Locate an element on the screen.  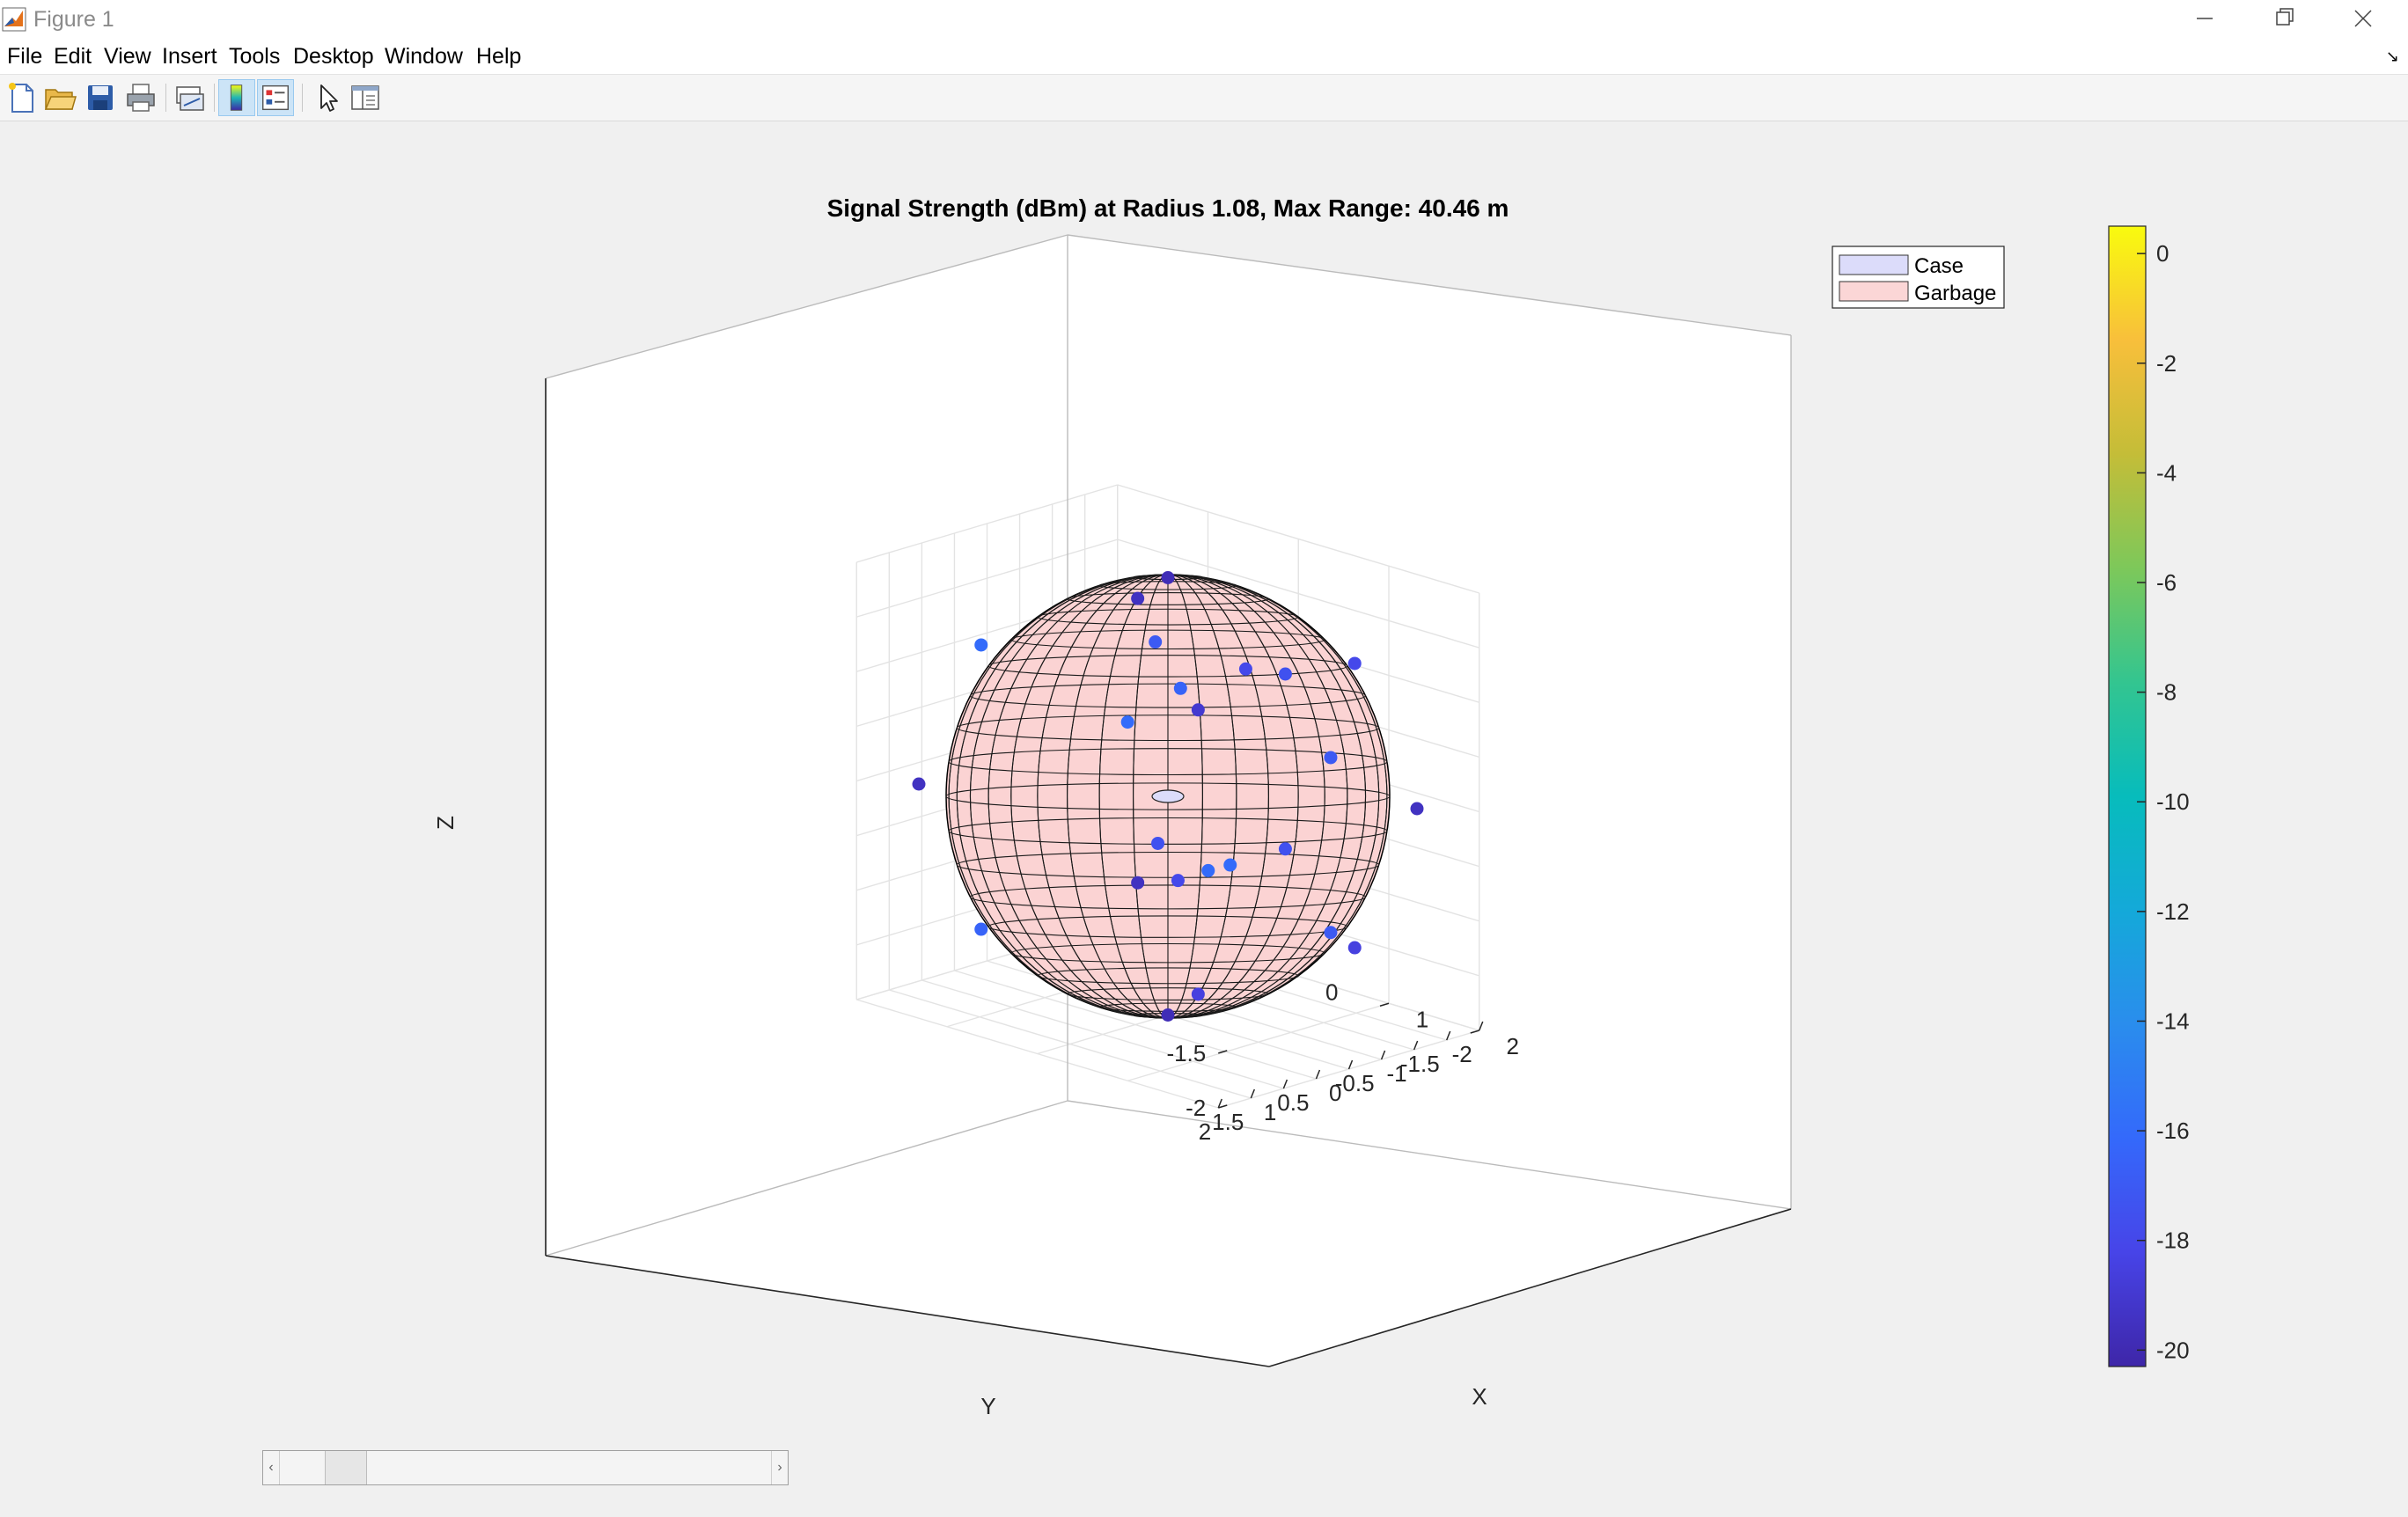
z-tick-label: -1.5 is located at coordinates (1186, 1053).